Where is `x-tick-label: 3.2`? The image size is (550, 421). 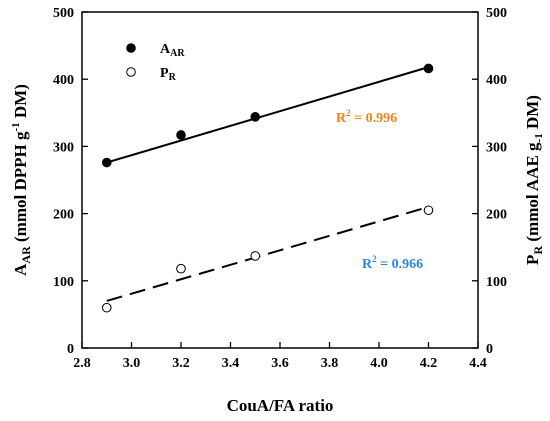
x-tick-label: 3.2 is located at coordinates (181, 363).